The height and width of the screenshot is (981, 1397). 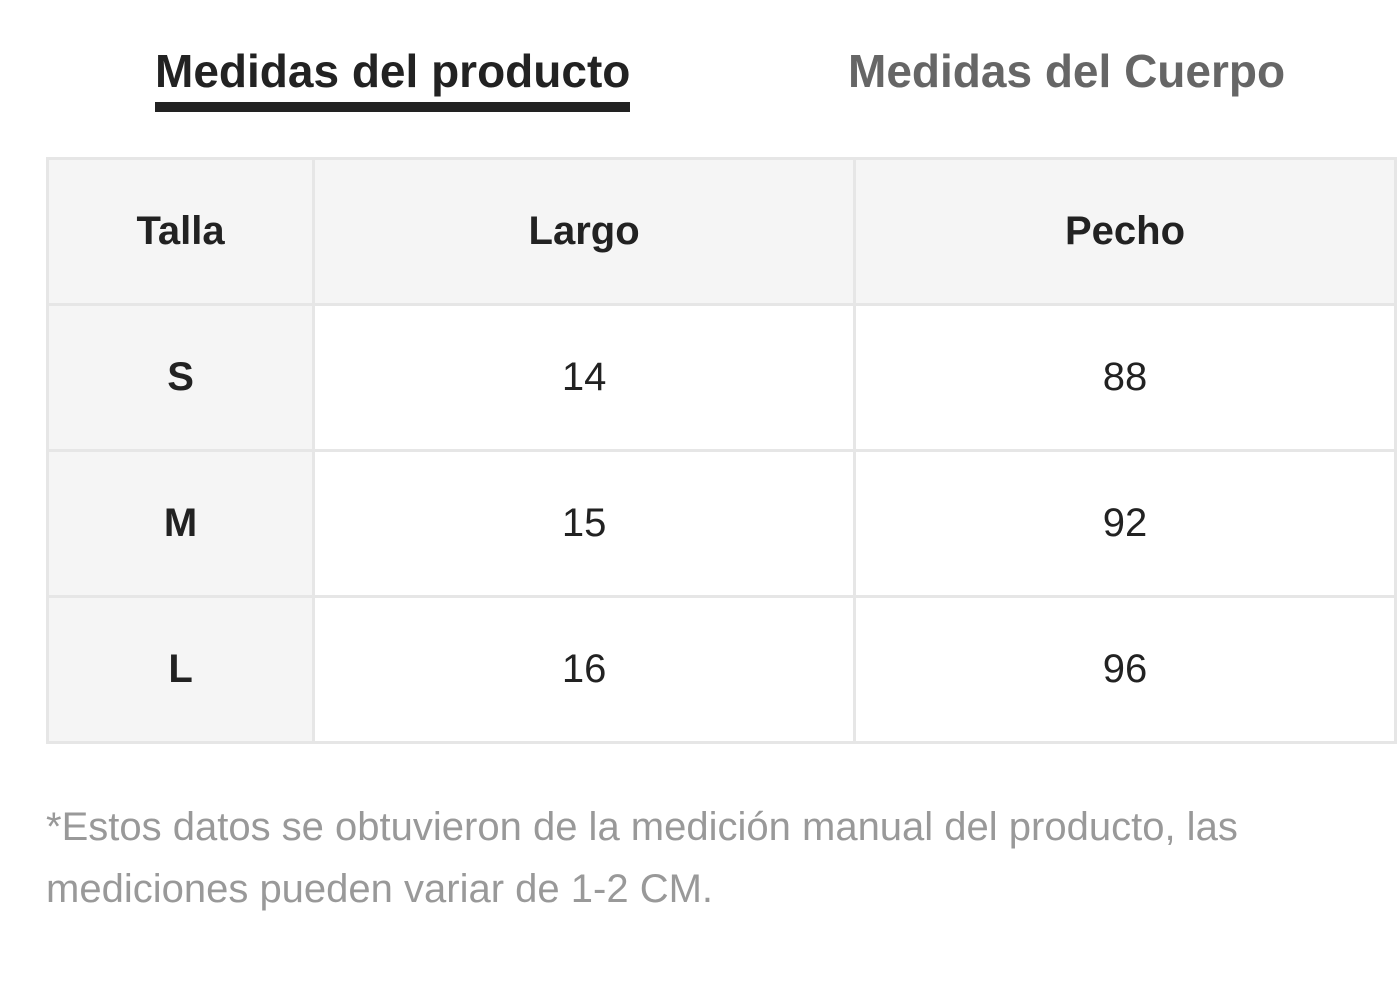 What do you see at coordinates (180, 523) in the screenshot?
I see `cell: M` at bounding box center [180, 523].